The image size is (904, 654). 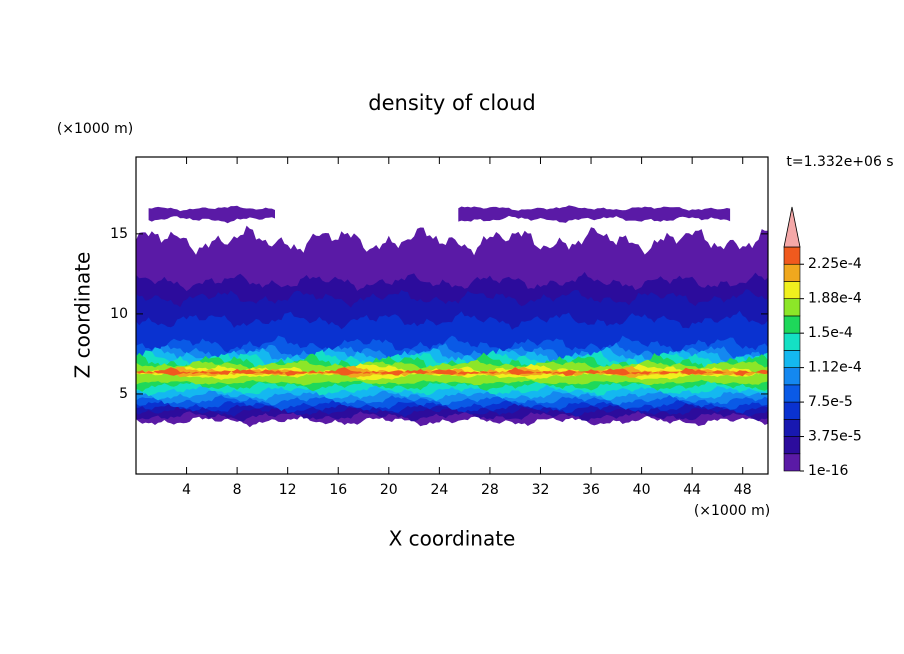 What do you see at coordinates (541, 490) in the screenshot?
I see `x-tick-label: 32` at bounding box center [541, 490].